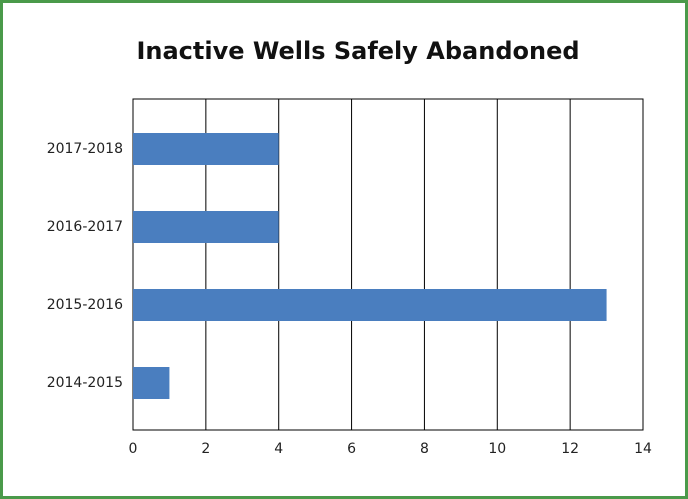 The width and height of the screenshot is (688, 499). What do you see at coordinates (424, 449) in the screenshot?
I see `x-tick-label: 8` at bounding box center [424, 449].